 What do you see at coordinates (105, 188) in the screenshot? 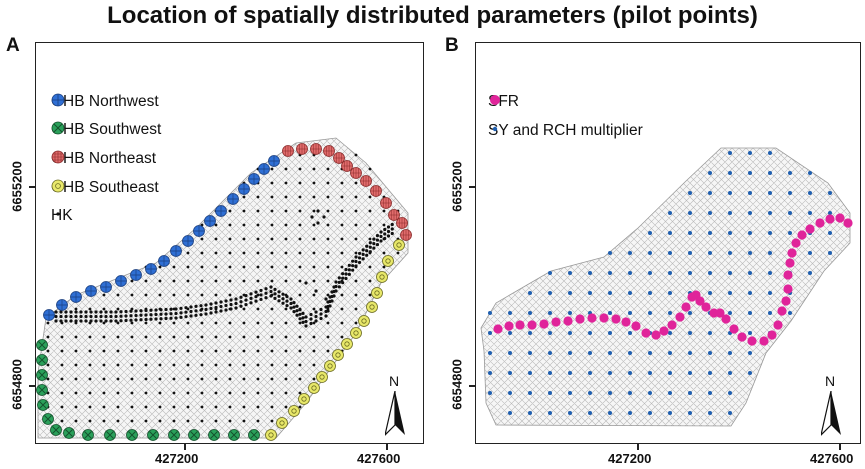
I see `legend-item-ghb-southeast: GHB Southeast` at bounding box center [105, 188].